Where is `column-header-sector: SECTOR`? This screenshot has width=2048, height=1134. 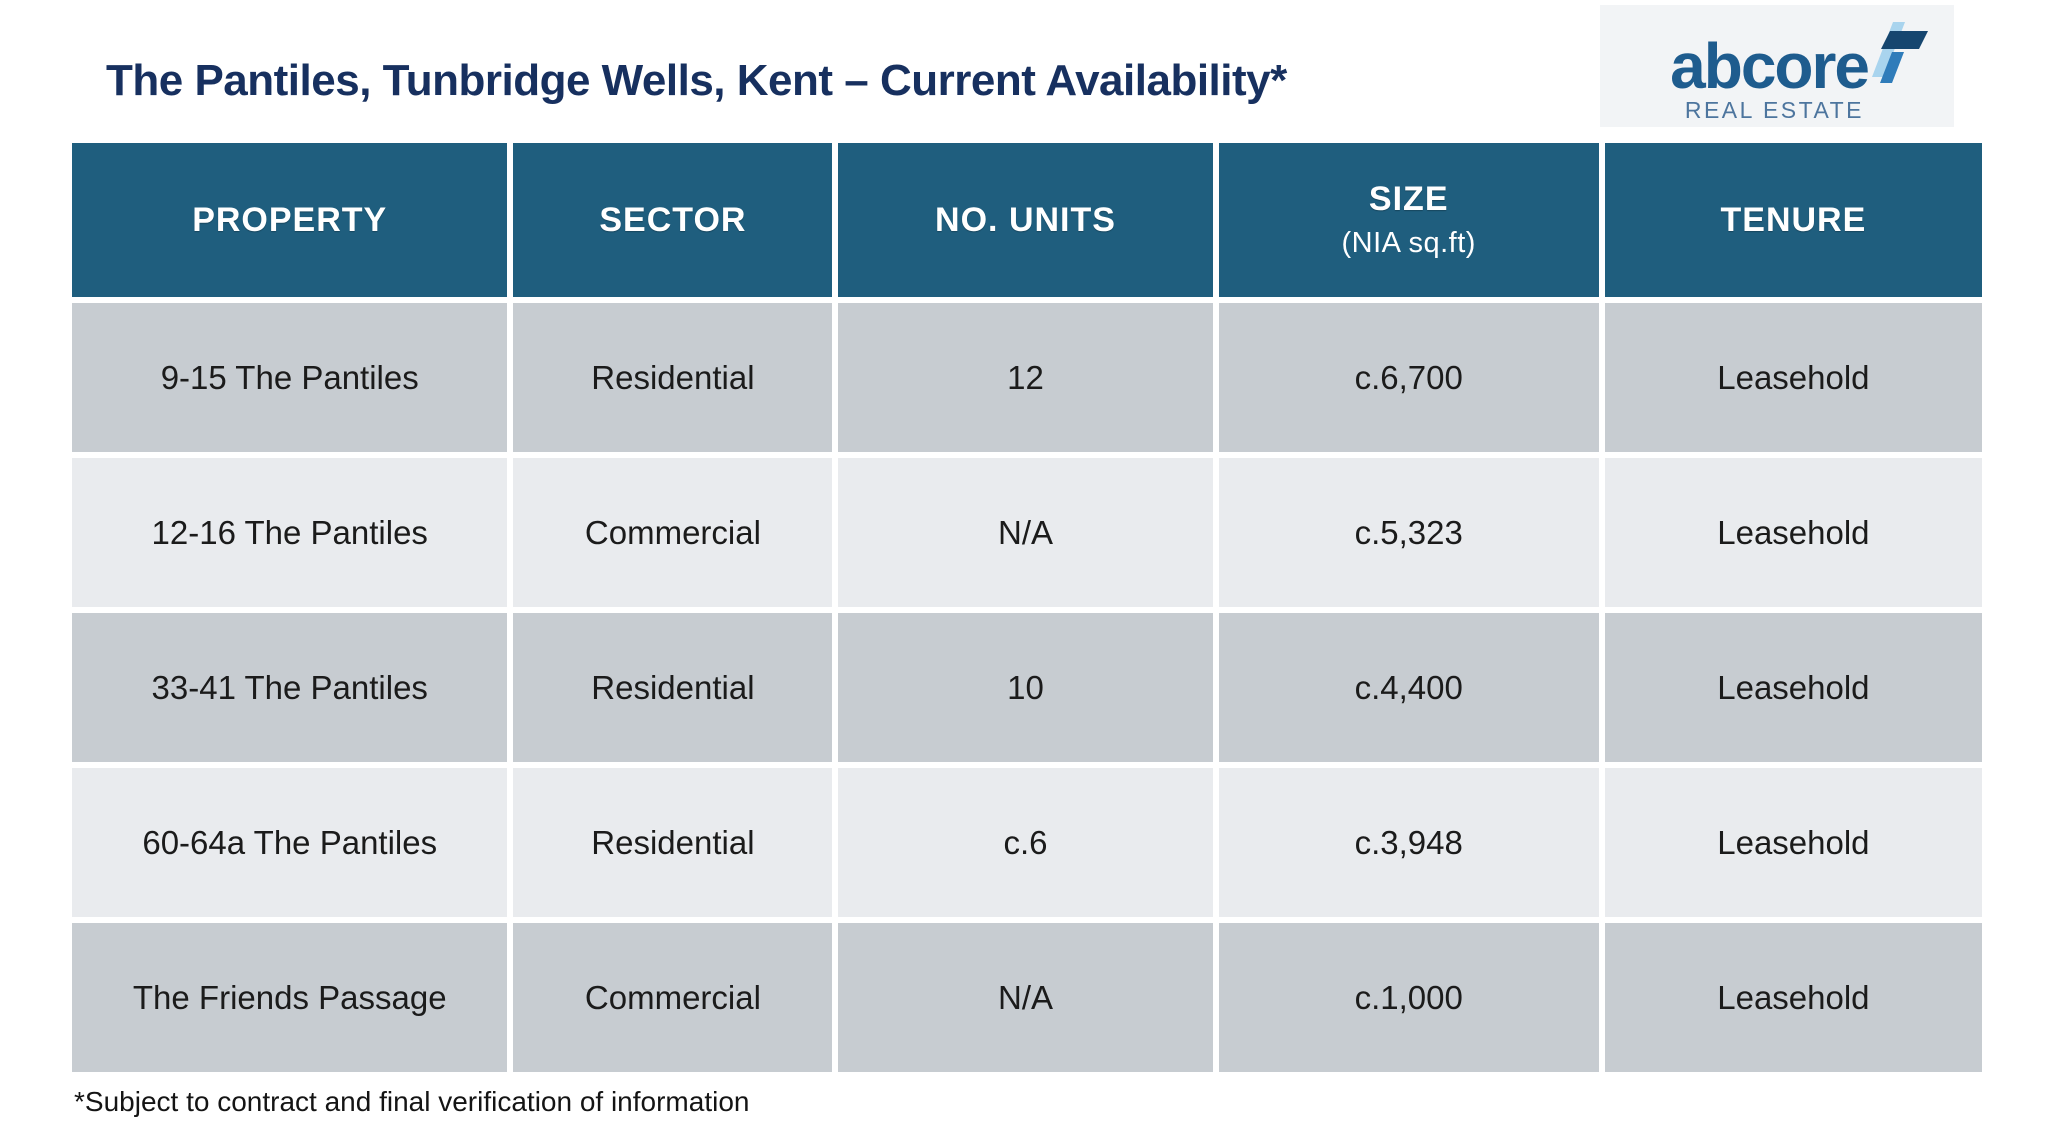
column-header-sector: SECTOR is located at coordinates (673, 220).